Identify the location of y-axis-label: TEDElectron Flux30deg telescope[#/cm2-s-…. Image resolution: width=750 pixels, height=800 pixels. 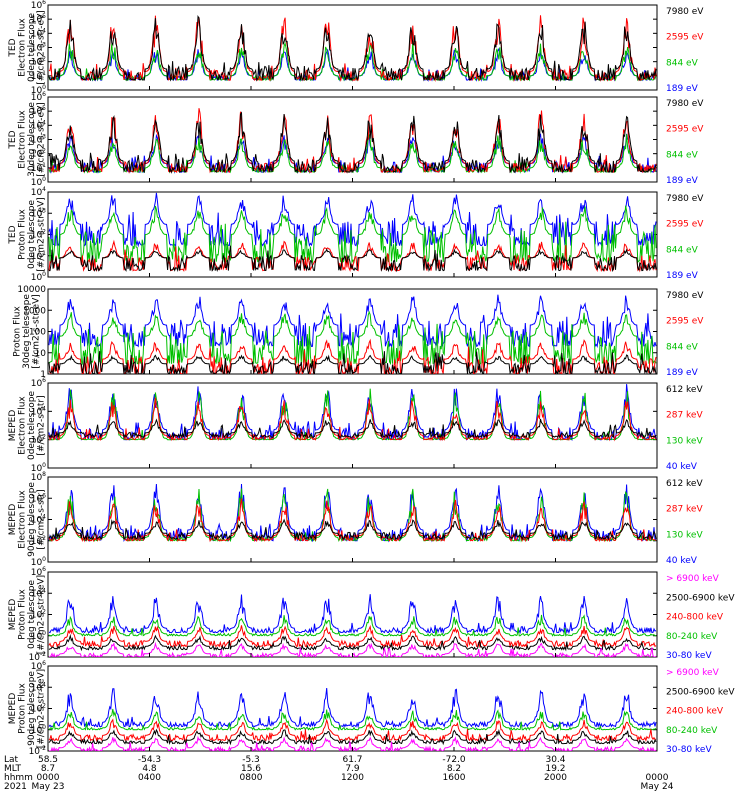
(27, 139).